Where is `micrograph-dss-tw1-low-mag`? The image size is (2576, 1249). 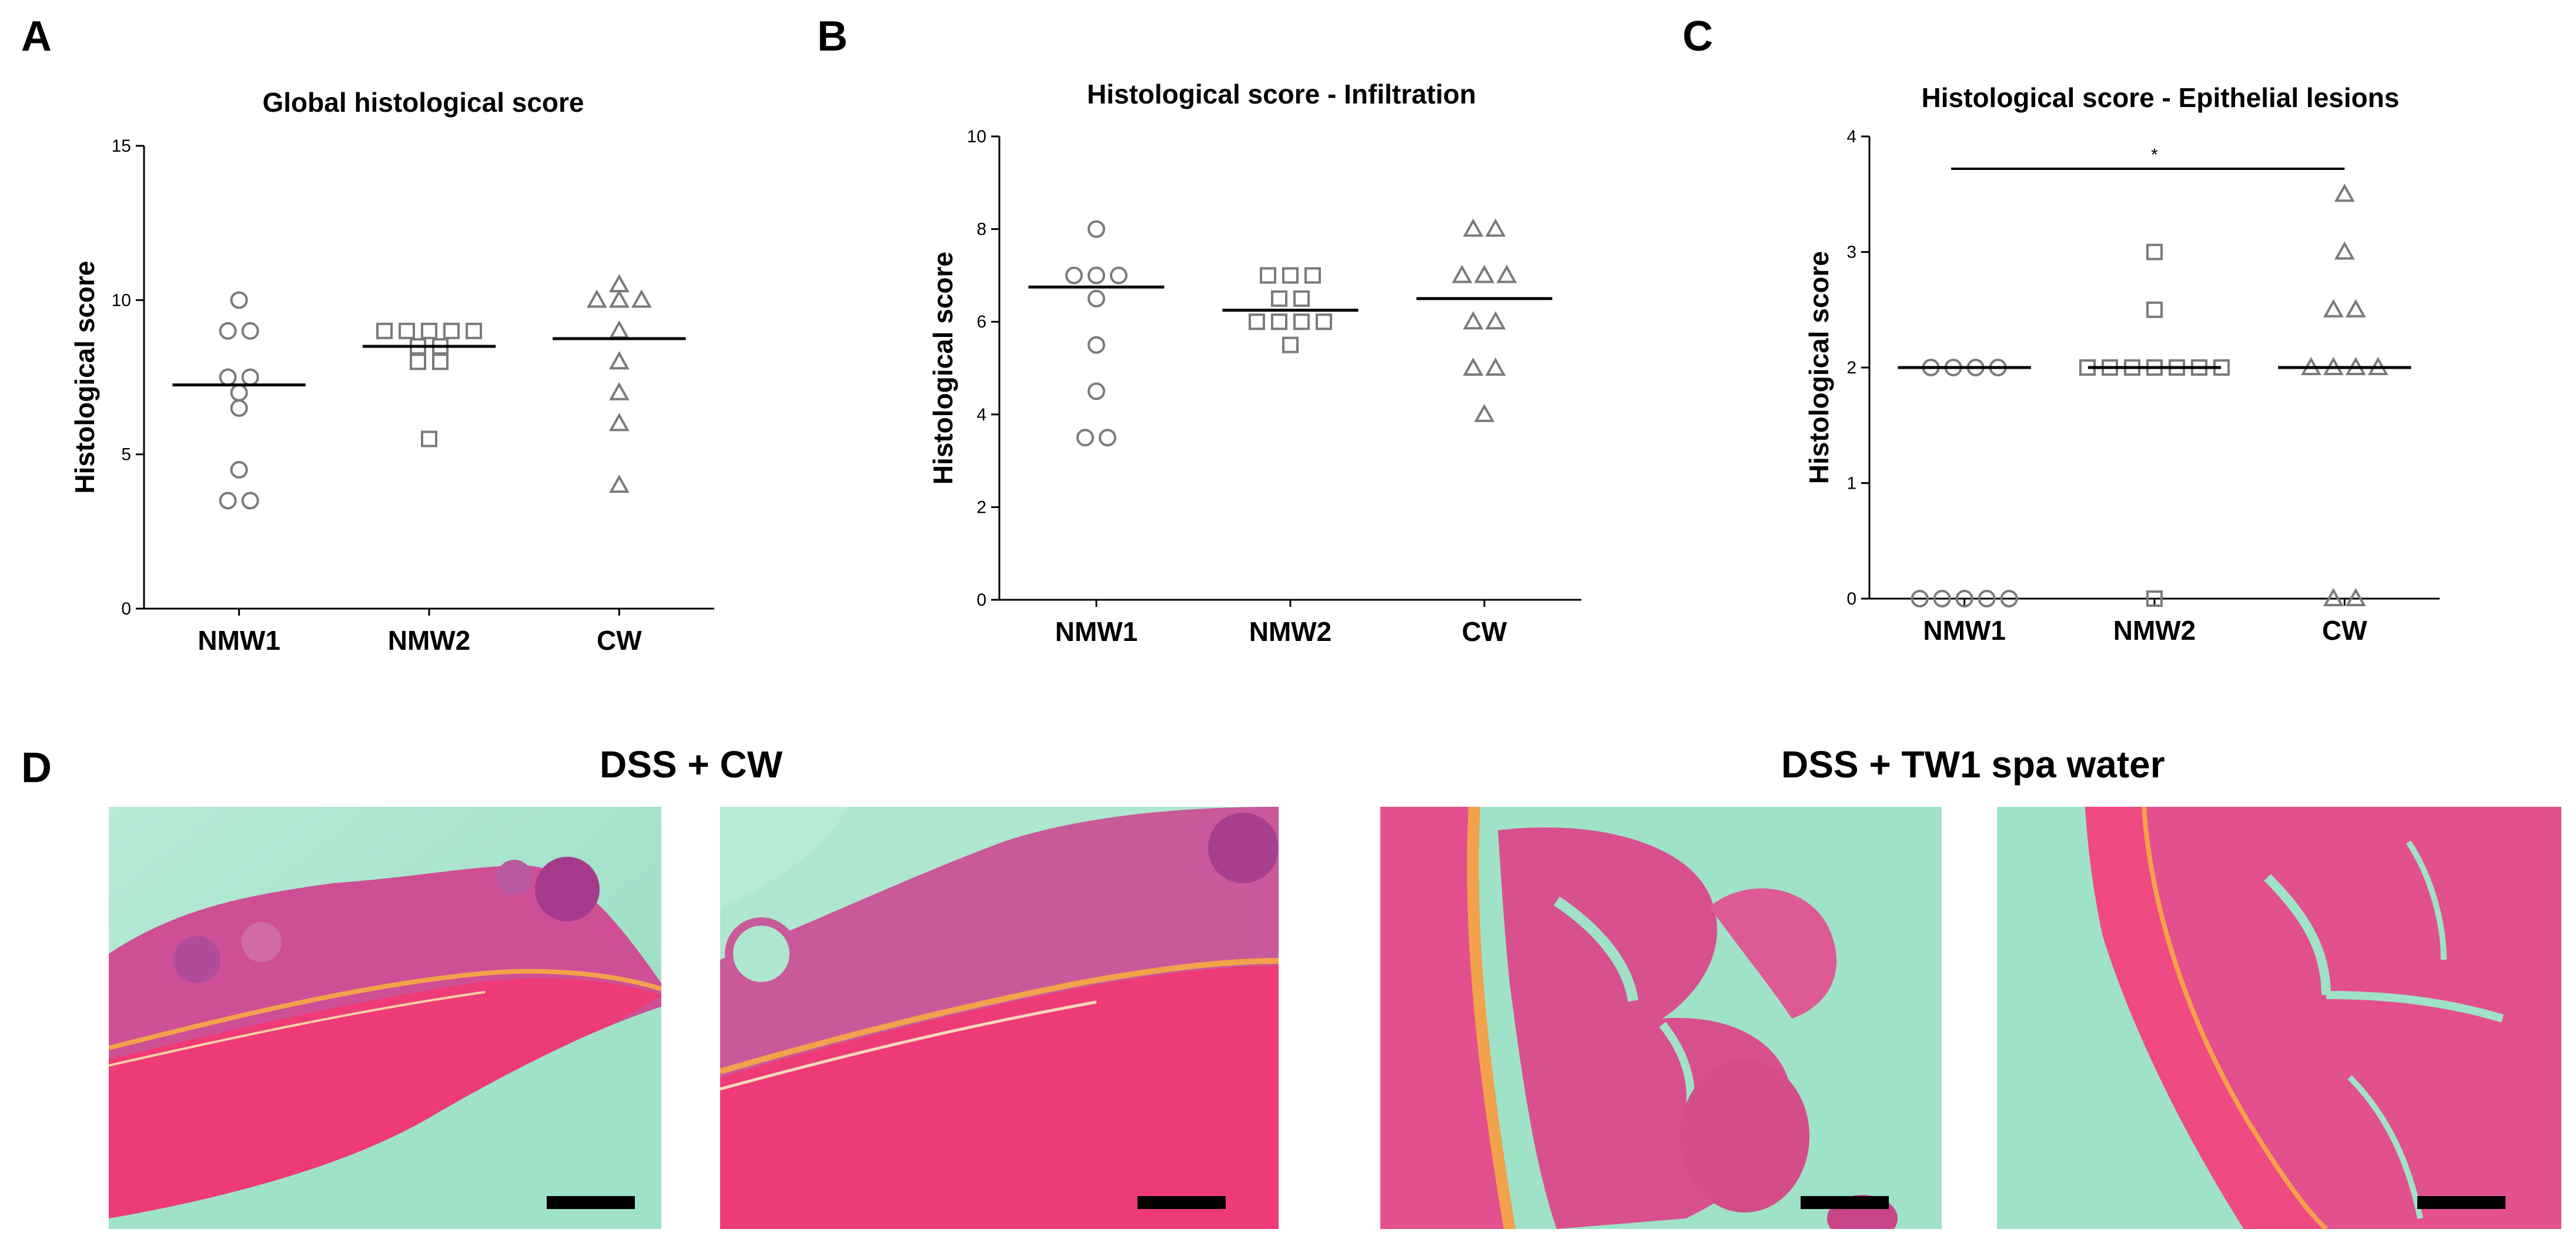
micrograph-dss-tw1-low-mag is located at coordinates (1661, 1018).